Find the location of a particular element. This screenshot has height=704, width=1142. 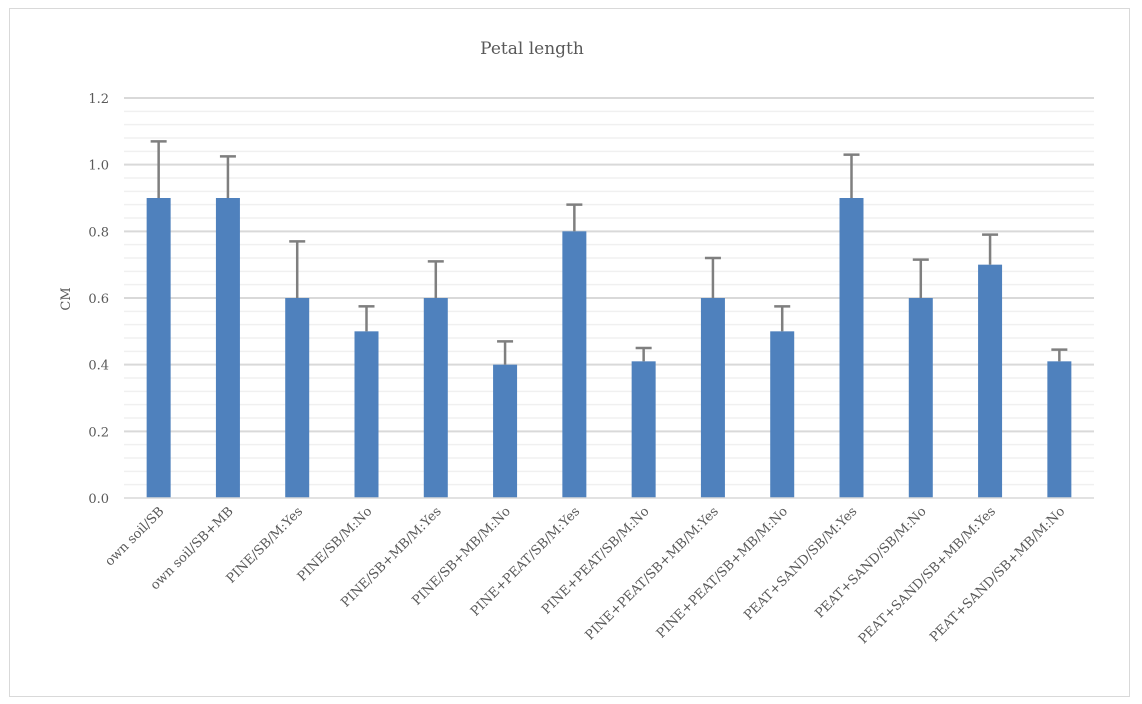

y-axis-ticks: 0.0 0.2 0.4 0.6 0.8 1.0 1.2 is located at coordinates (98, 299).